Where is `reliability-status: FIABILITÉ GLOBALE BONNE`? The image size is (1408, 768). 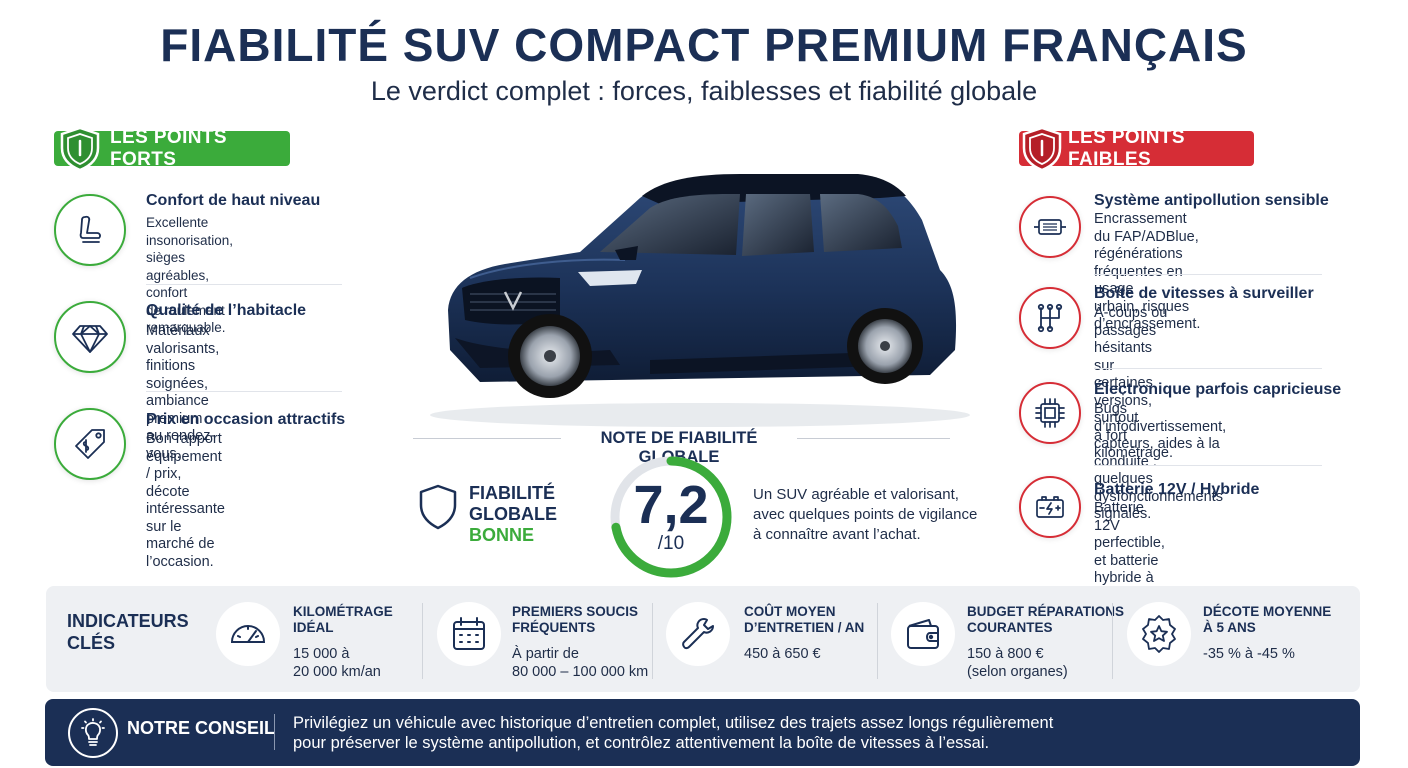 reliability-status: FIABILITÉ GLOBALE BONNE is located at coordinates (513, 514).